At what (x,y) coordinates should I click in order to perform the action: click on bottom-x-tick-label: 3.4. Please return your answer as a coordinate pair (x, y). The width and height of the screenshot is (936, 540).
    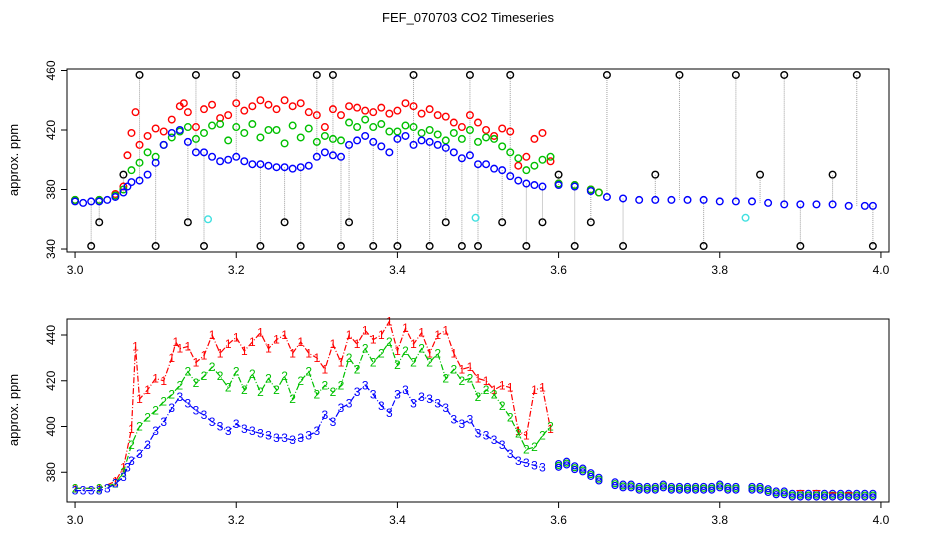
    Looking at the image, I should click on (397, 520).